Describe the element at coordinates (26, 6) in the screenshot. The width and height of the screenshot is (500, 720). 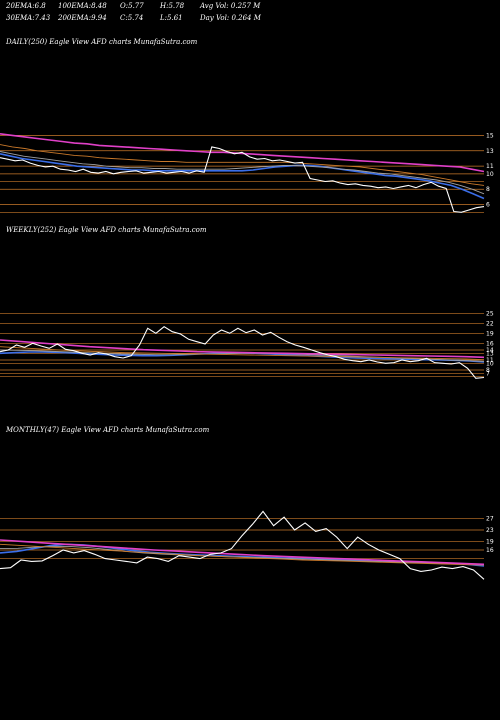
I see `ema20-stat: 20EMA:6.8` at that location.